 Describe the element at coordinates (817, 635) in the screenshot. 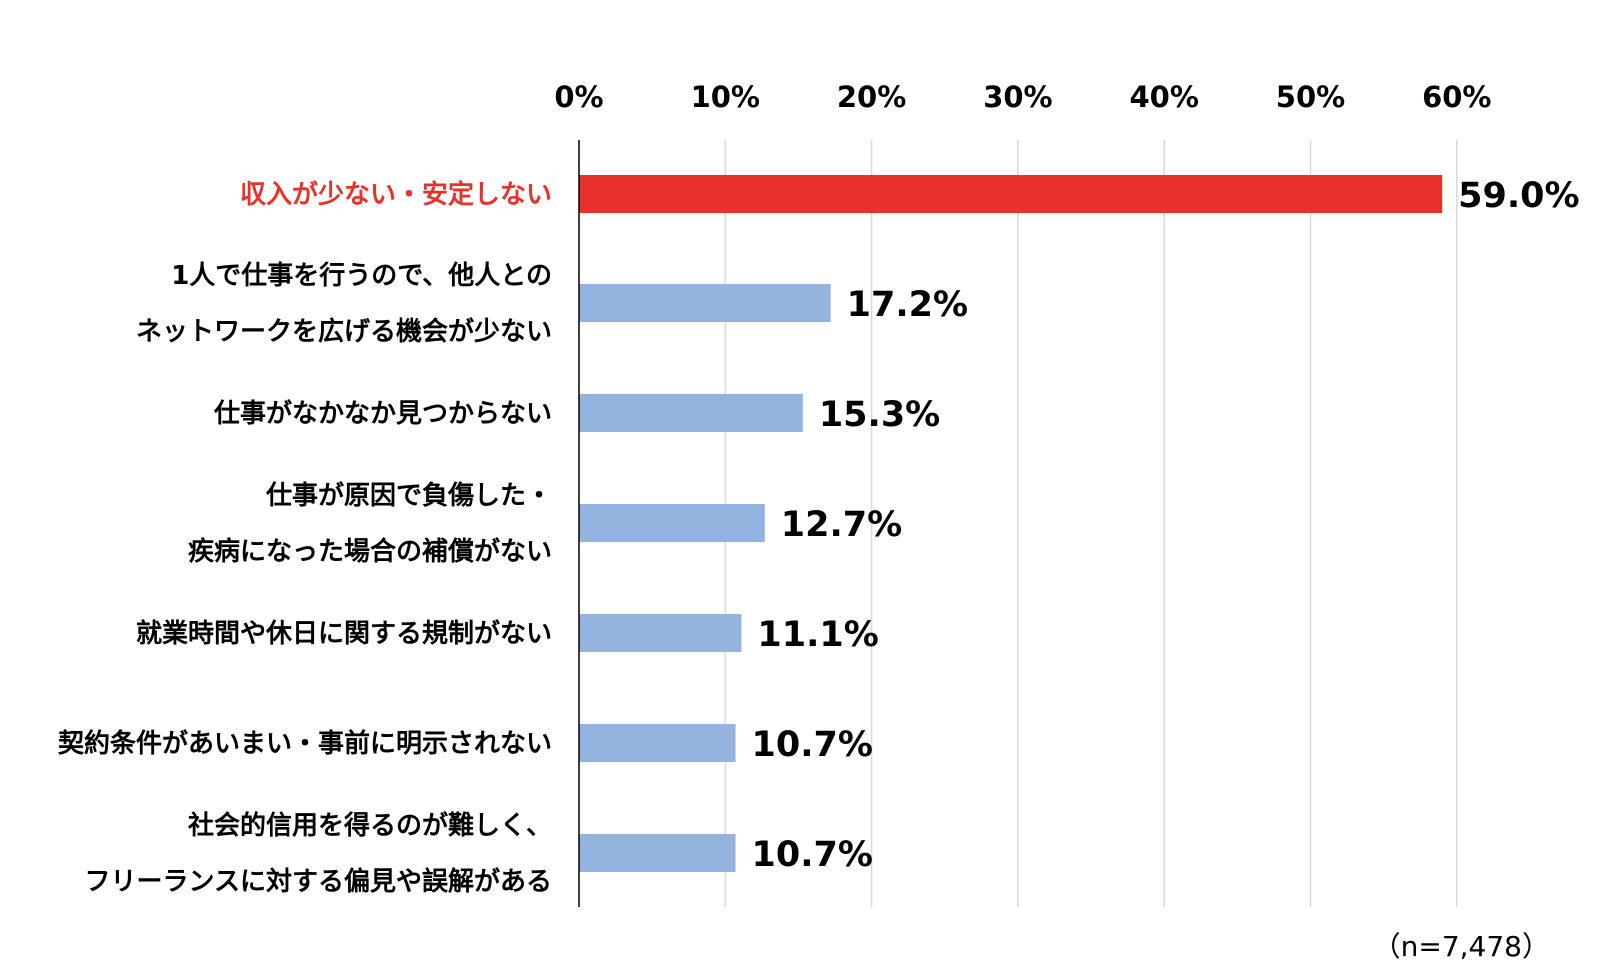

I see `value-label: 11.1%` at that location.